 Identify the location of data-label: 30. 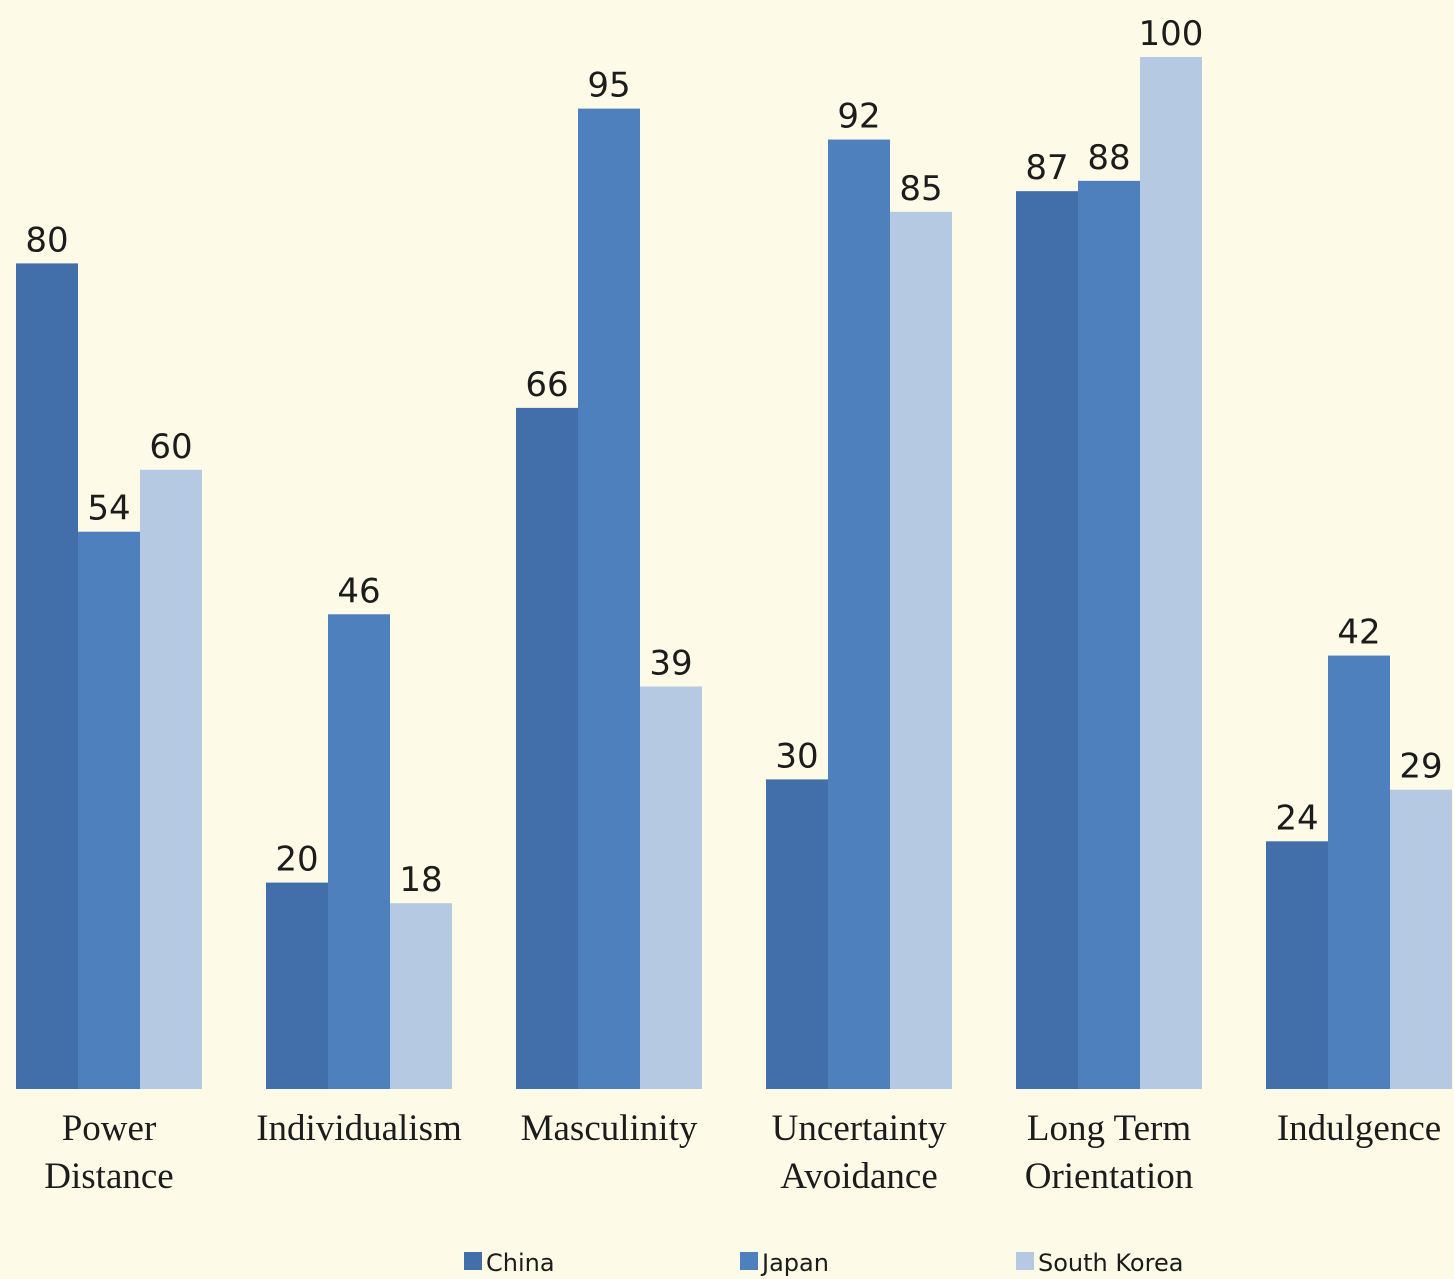
(796, 756).